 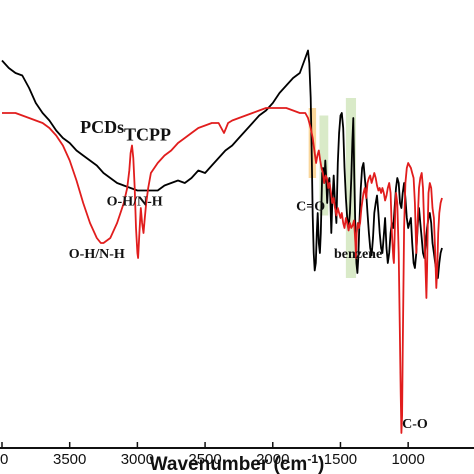 What do you see at coordinates (321, 464) in the screenshot?
I see `x-axis-title-tail: )` at bounding box center [321, 464].